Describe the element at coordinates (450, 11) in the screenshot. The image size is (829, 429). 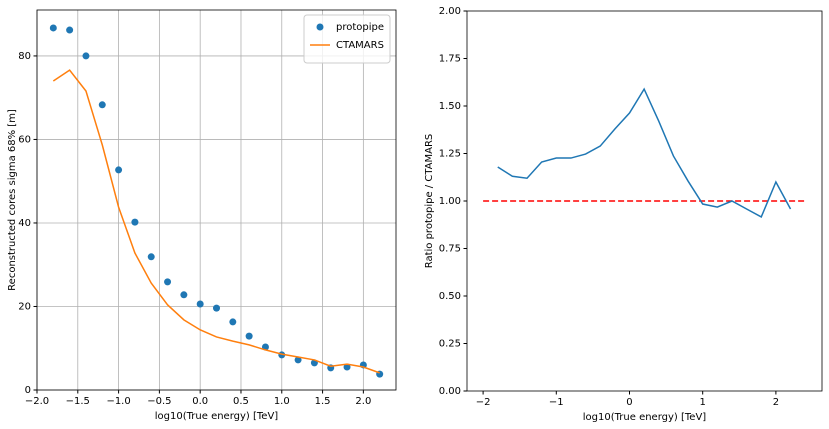
I see `y-tick-label: 2.00` at that location.